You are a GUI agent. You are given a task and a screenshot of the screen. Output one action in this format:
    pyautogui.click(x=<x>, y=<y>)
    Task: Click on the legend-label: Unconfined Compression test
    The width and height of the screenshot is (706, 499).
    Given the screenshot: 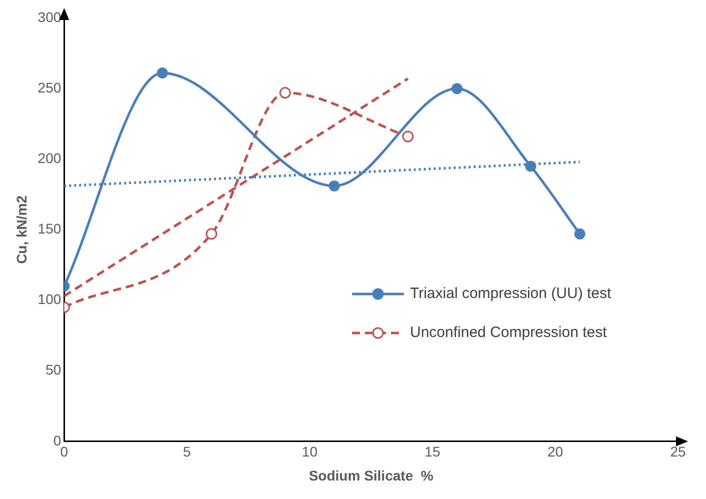 What is the action you would take?
    pyautogui.click(x=508, y=332)
    